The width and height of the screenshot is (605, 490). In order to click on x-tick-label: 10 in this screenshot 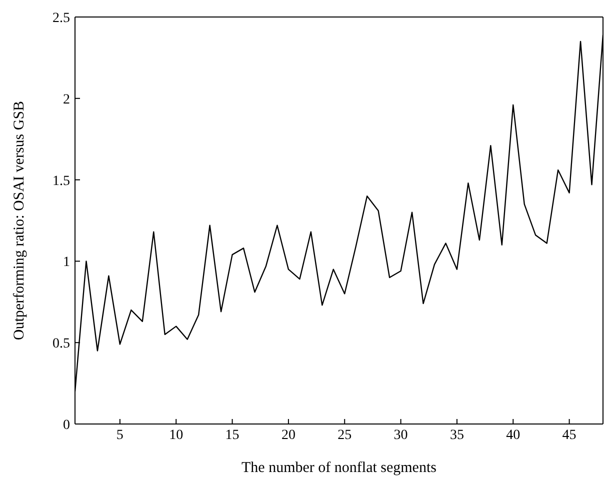, I will do `click(176, 435)`.